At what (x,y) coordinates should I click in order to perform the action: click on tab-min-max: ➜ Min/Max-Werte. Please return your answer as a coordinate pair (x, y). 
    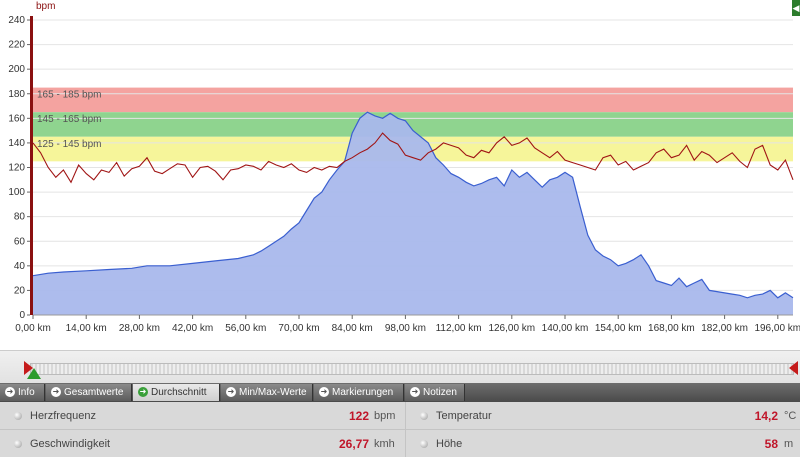
    Looking at the image, I should click on (267, 392).